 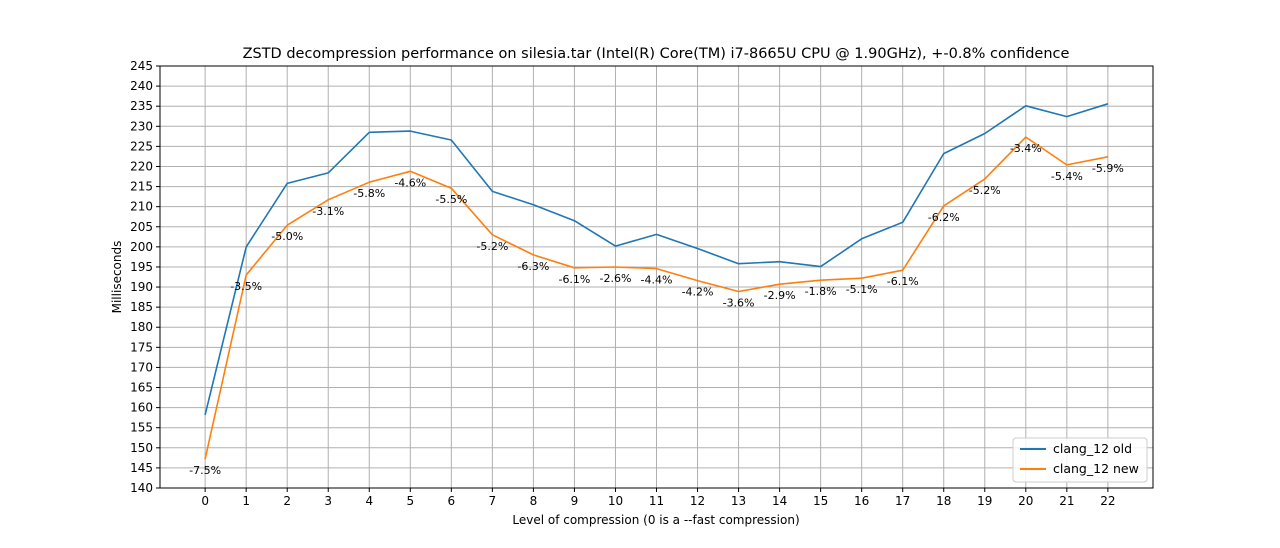 I want to click on y-tick-label: 155, so click(x=141, y=428).